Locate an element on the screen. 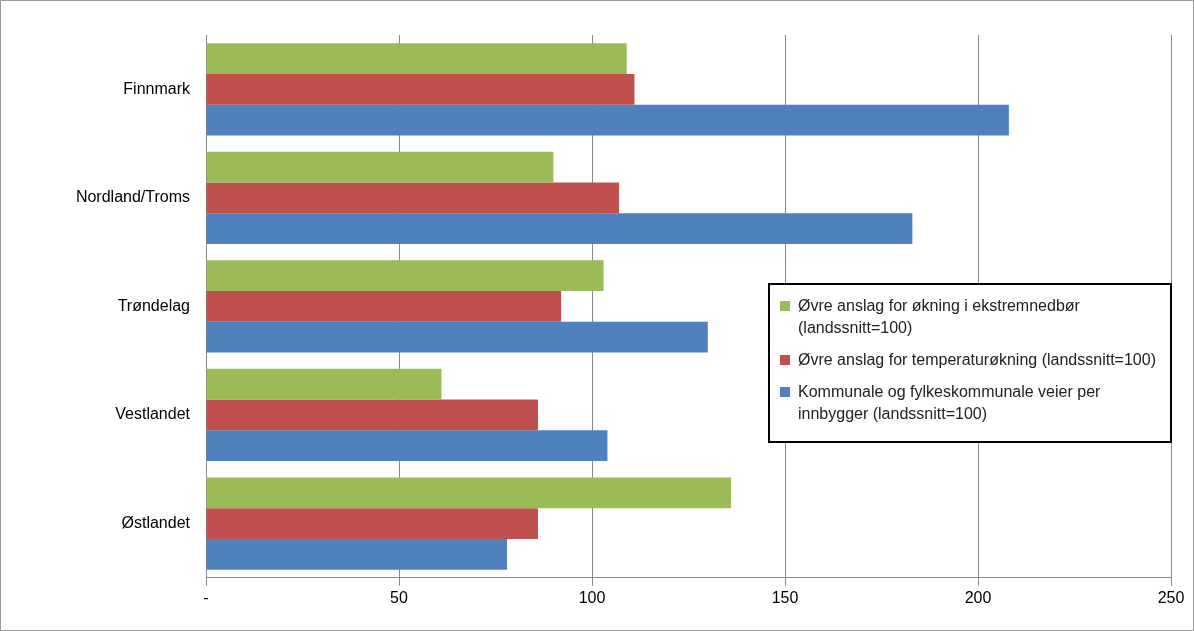  x-tick-label: - is located at coordinates (206, 597).